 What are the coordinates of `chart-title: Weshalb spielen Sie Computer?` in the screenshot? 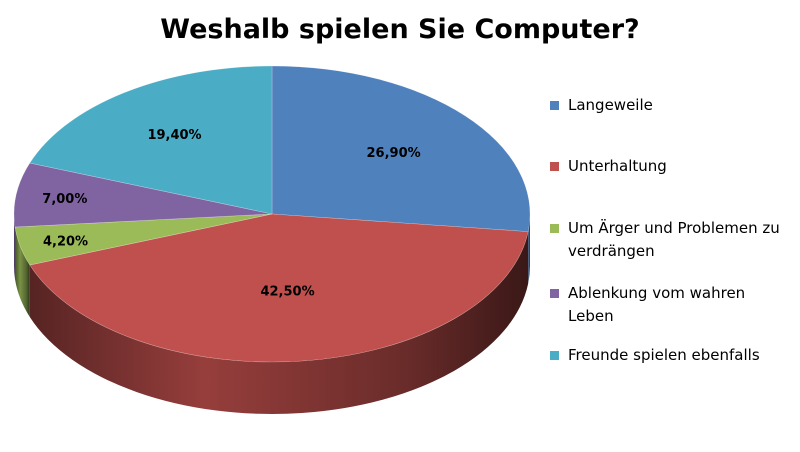 It's located at (400, 29).